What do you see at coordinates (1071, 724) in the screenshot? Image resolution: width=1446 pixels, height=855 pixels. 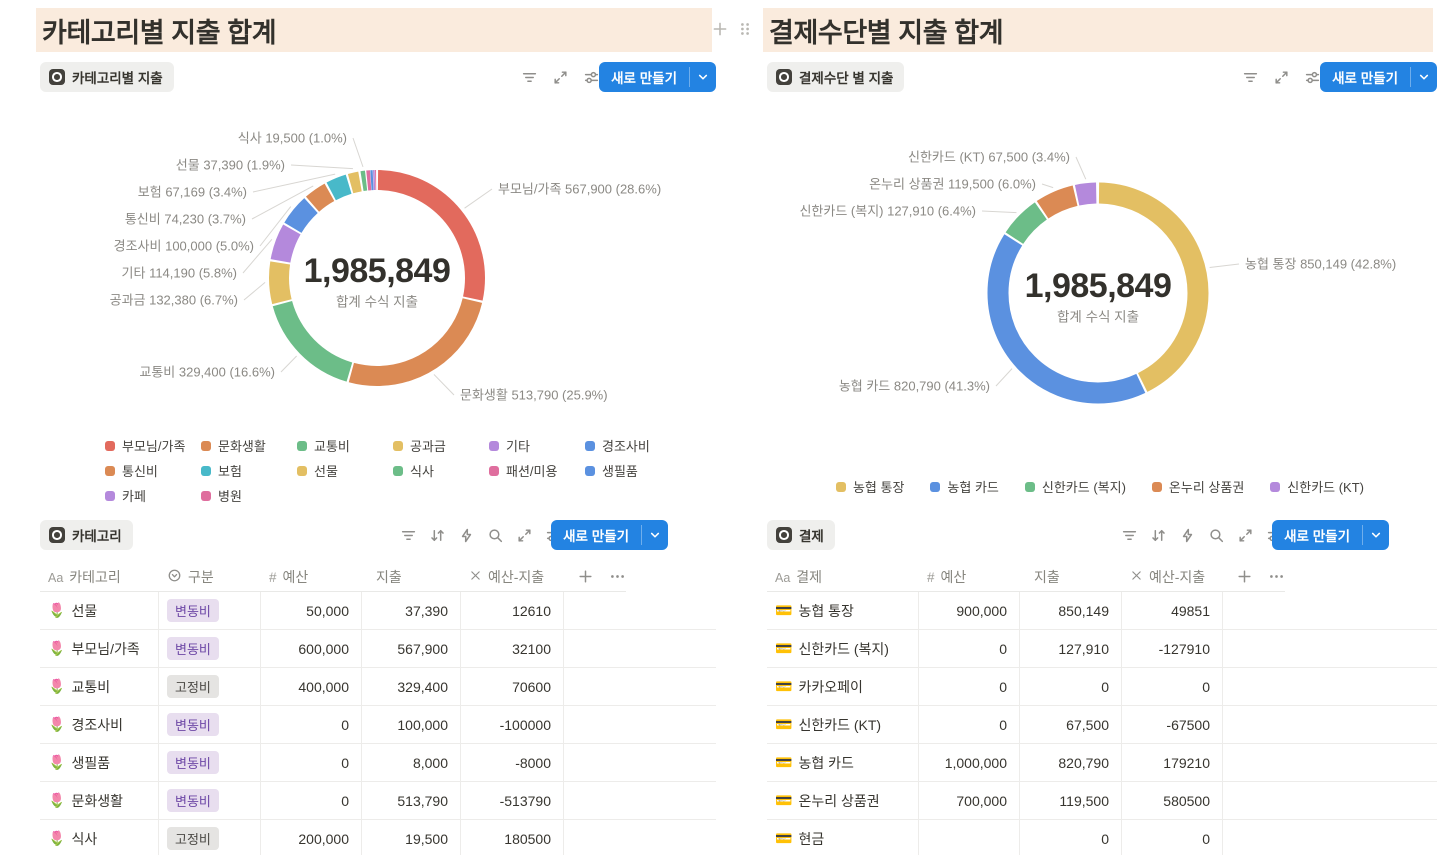 I see `row-spend-cell: 67,500` at bounding box center [1071, 724].